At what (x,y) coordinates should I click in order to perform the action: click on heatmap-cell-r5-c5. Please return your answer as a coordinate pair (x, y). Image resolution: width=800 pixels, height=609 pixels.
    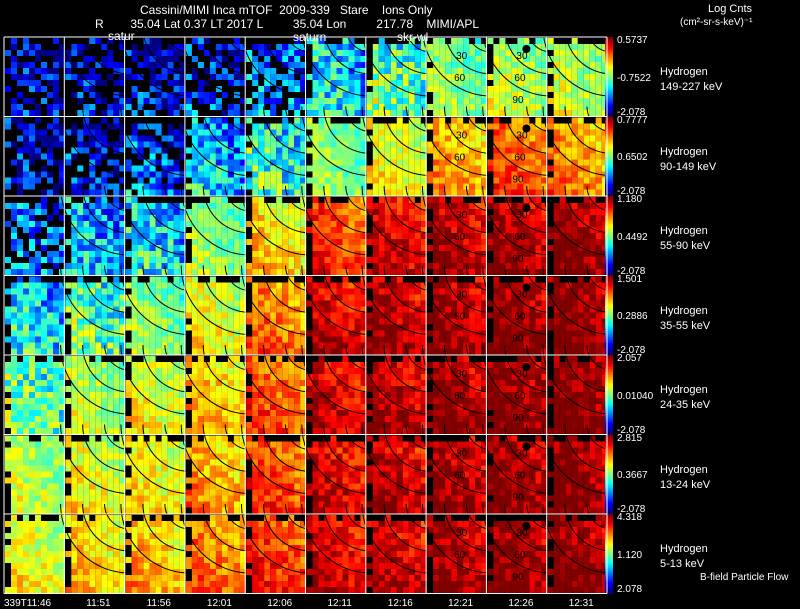
    Looking at the image, I should click on (336, 474).